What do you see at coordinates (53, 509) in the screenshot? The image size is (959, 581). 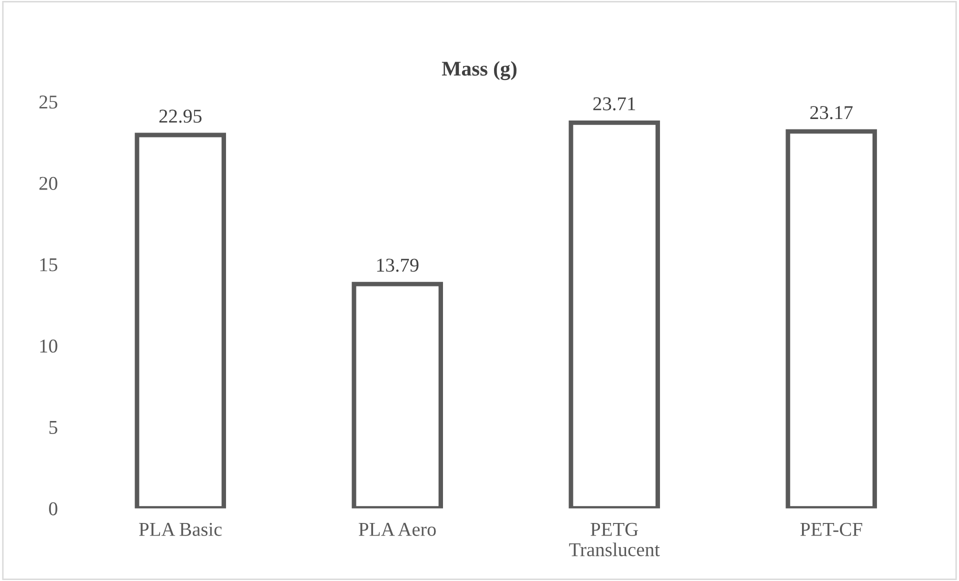 I see `y-tick-label: 0` at bounding box center [53, 509].